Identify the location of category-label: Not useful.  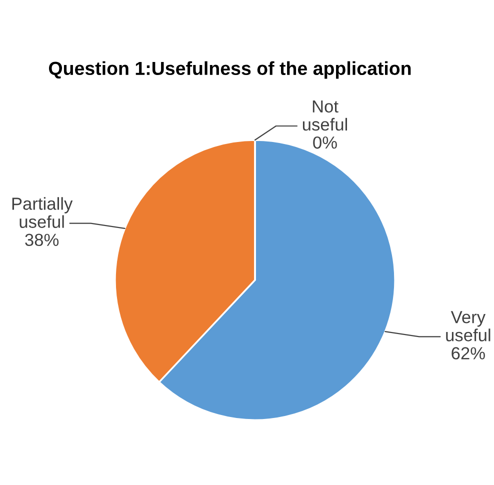
(325, 115).